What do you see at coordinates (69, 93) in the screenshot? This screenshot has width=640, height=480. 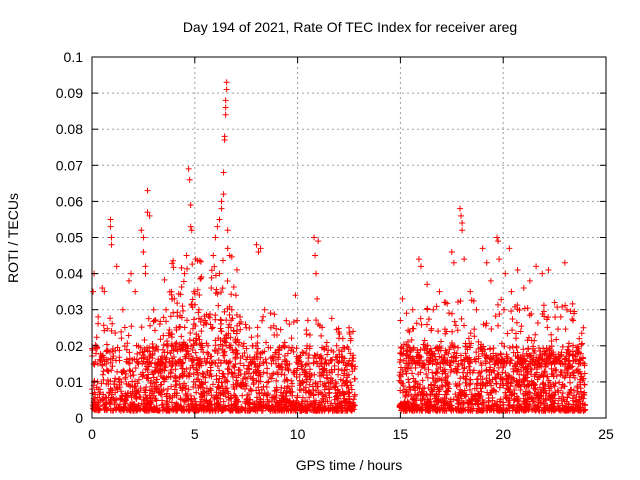 I see `y-tick-label: 0.09` at bounding box center [69, 93].